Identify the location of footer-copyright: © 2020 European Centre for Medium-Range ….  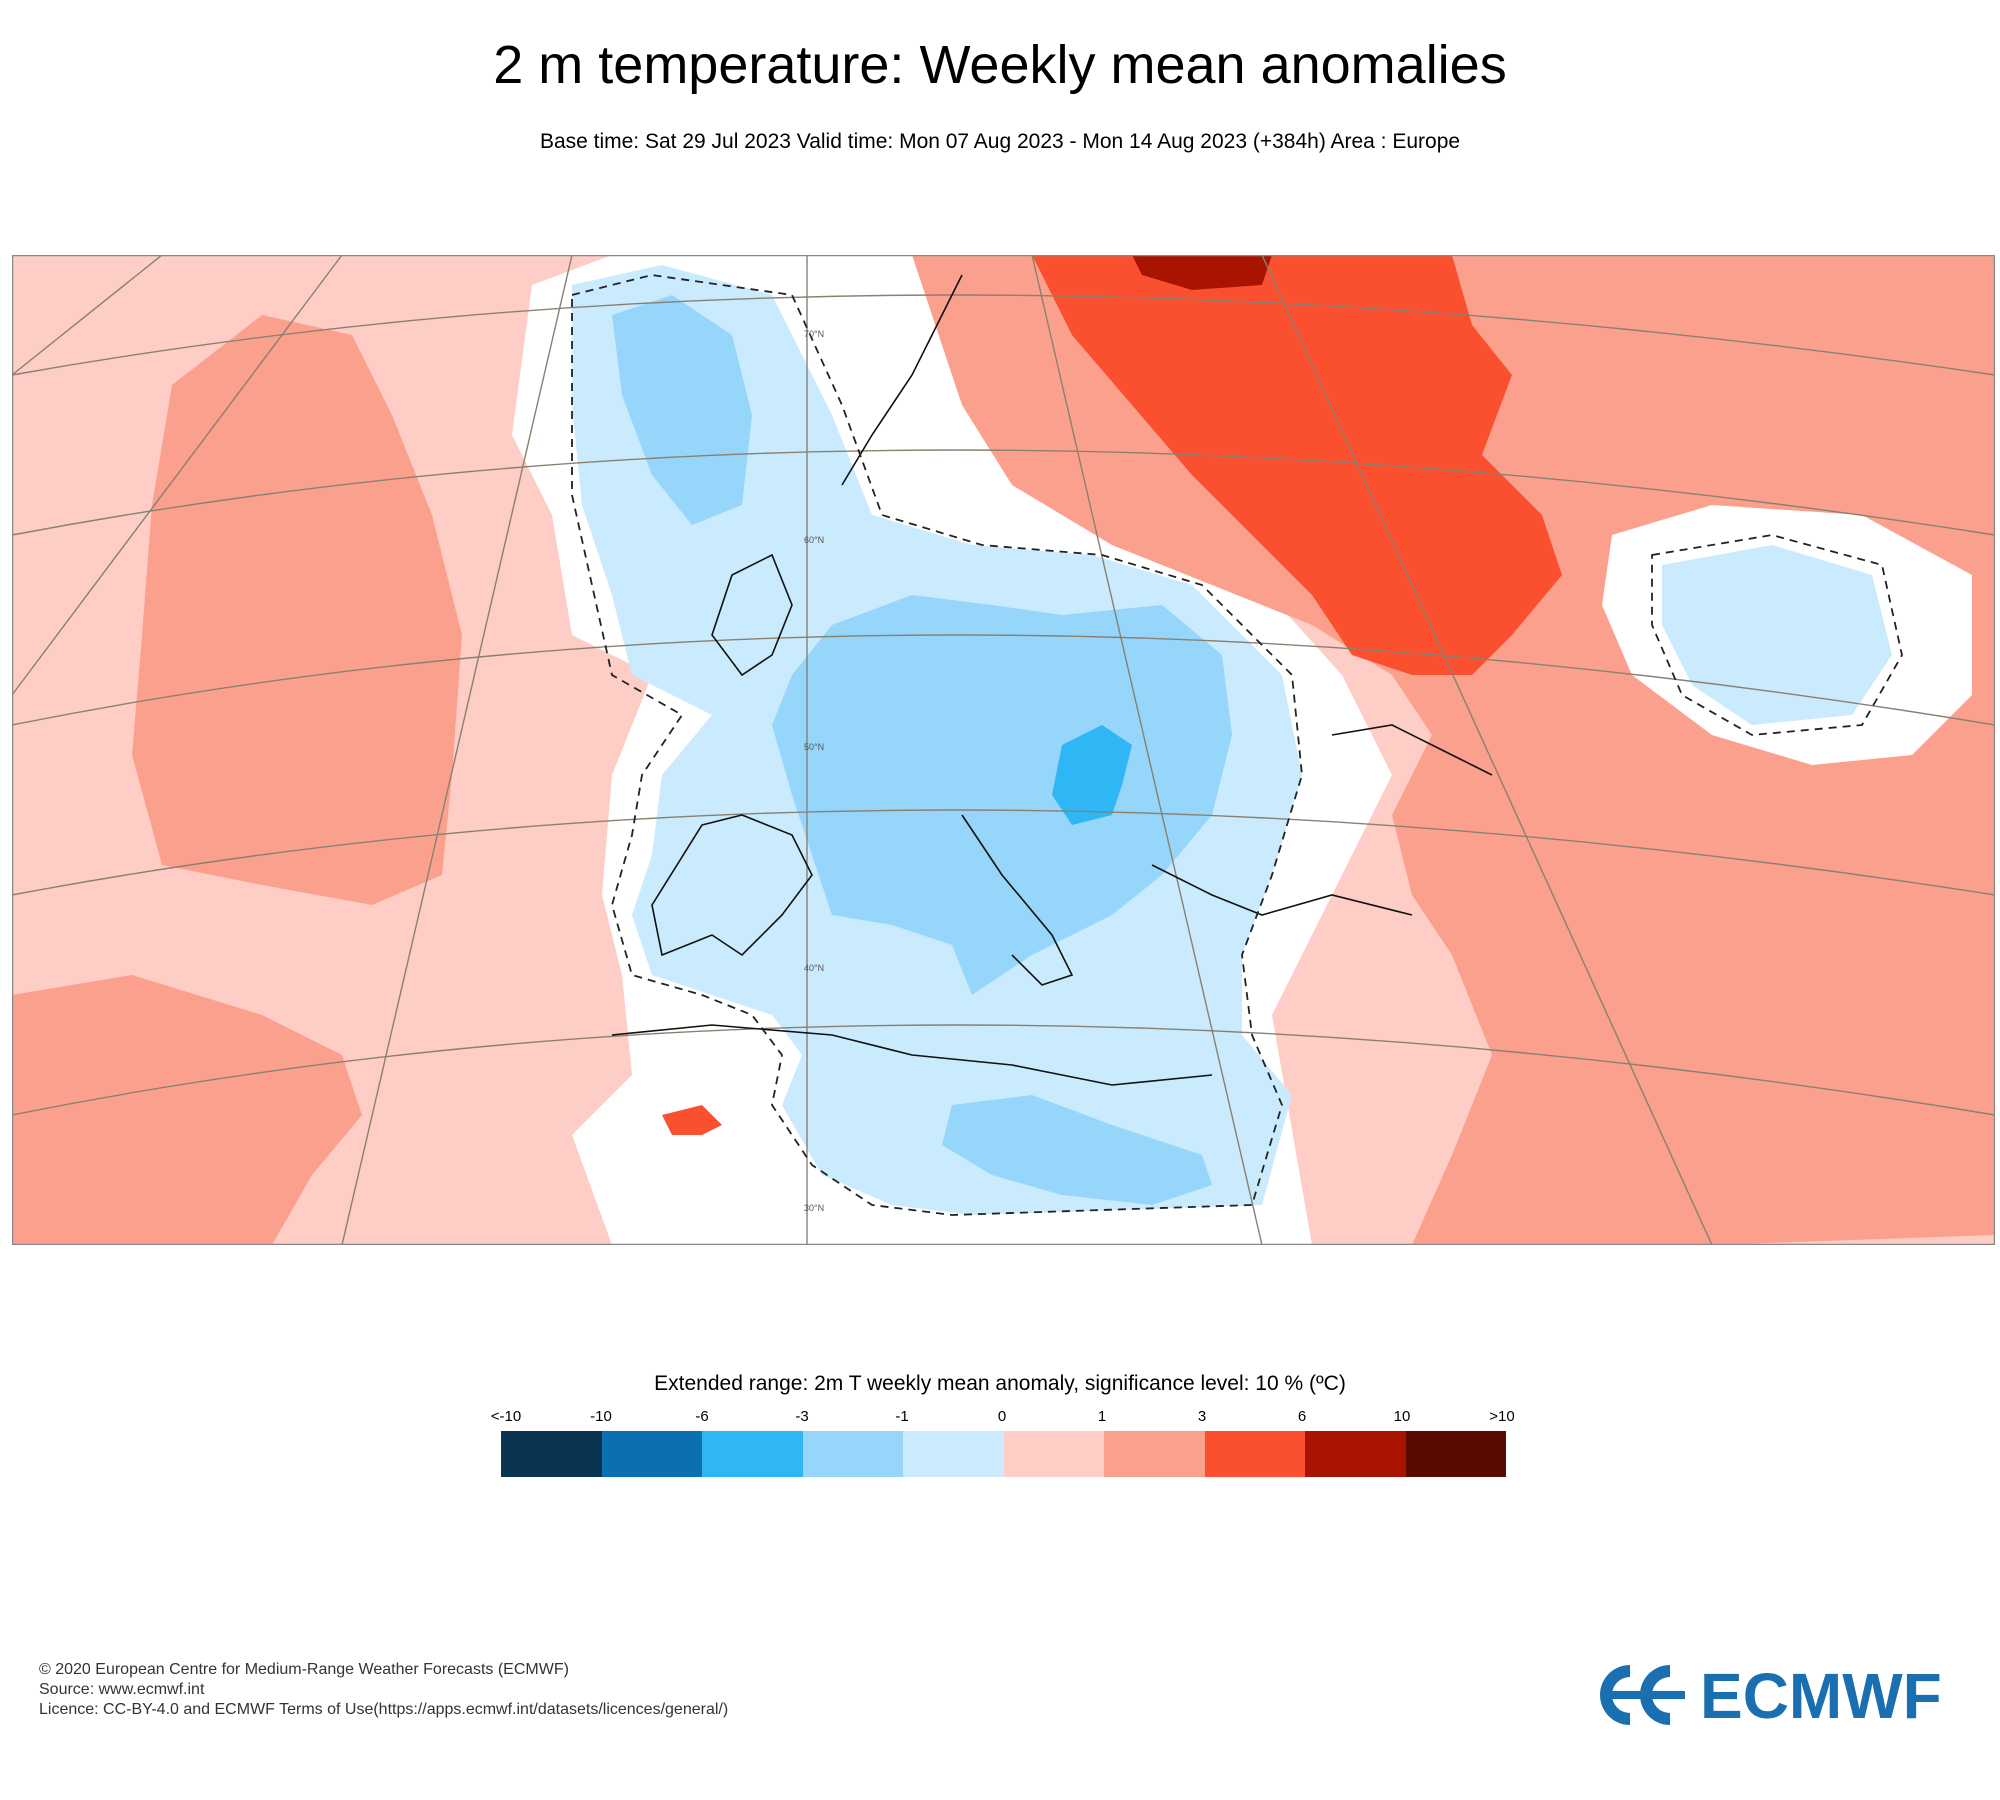
(304, 1669).